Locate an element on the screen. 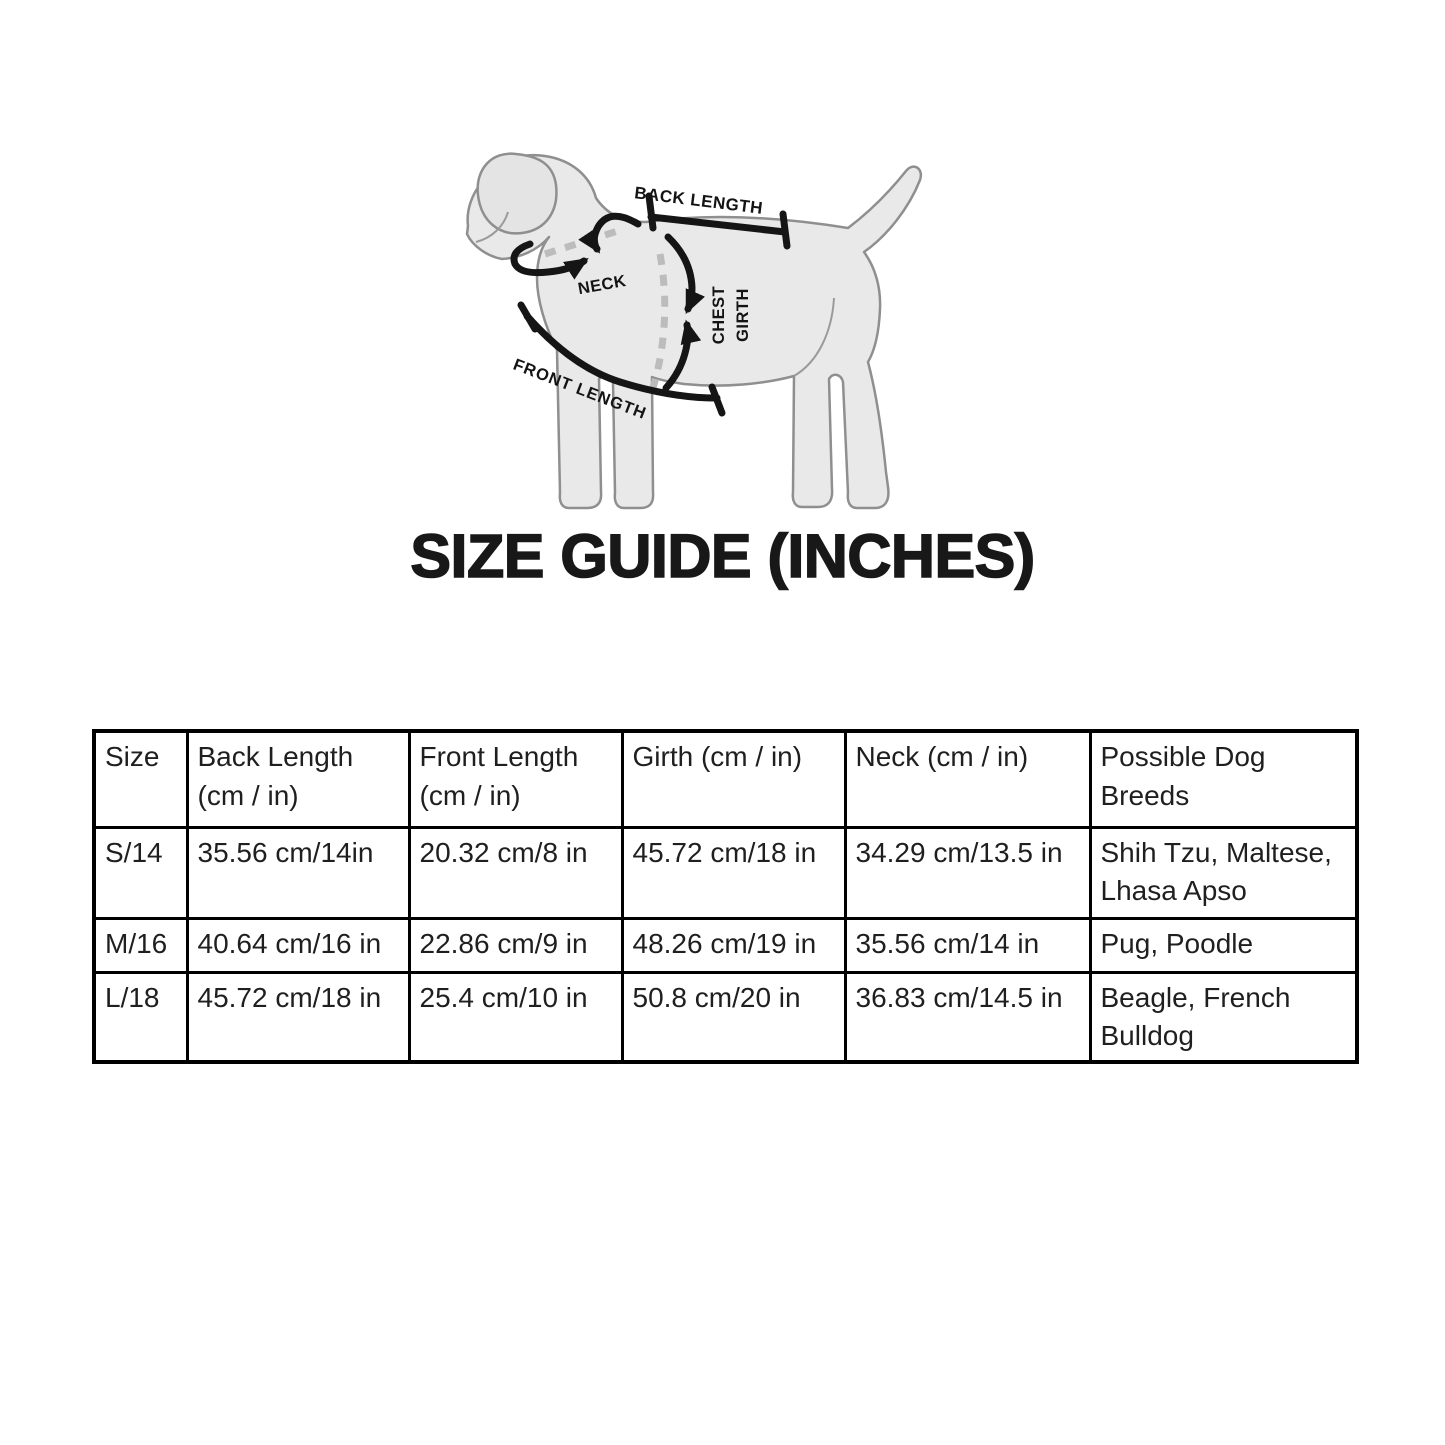 This screenshot has width=1445, height=1445. cell-girth: 48.26 cm/19 in is located at coordinates (733, 945).